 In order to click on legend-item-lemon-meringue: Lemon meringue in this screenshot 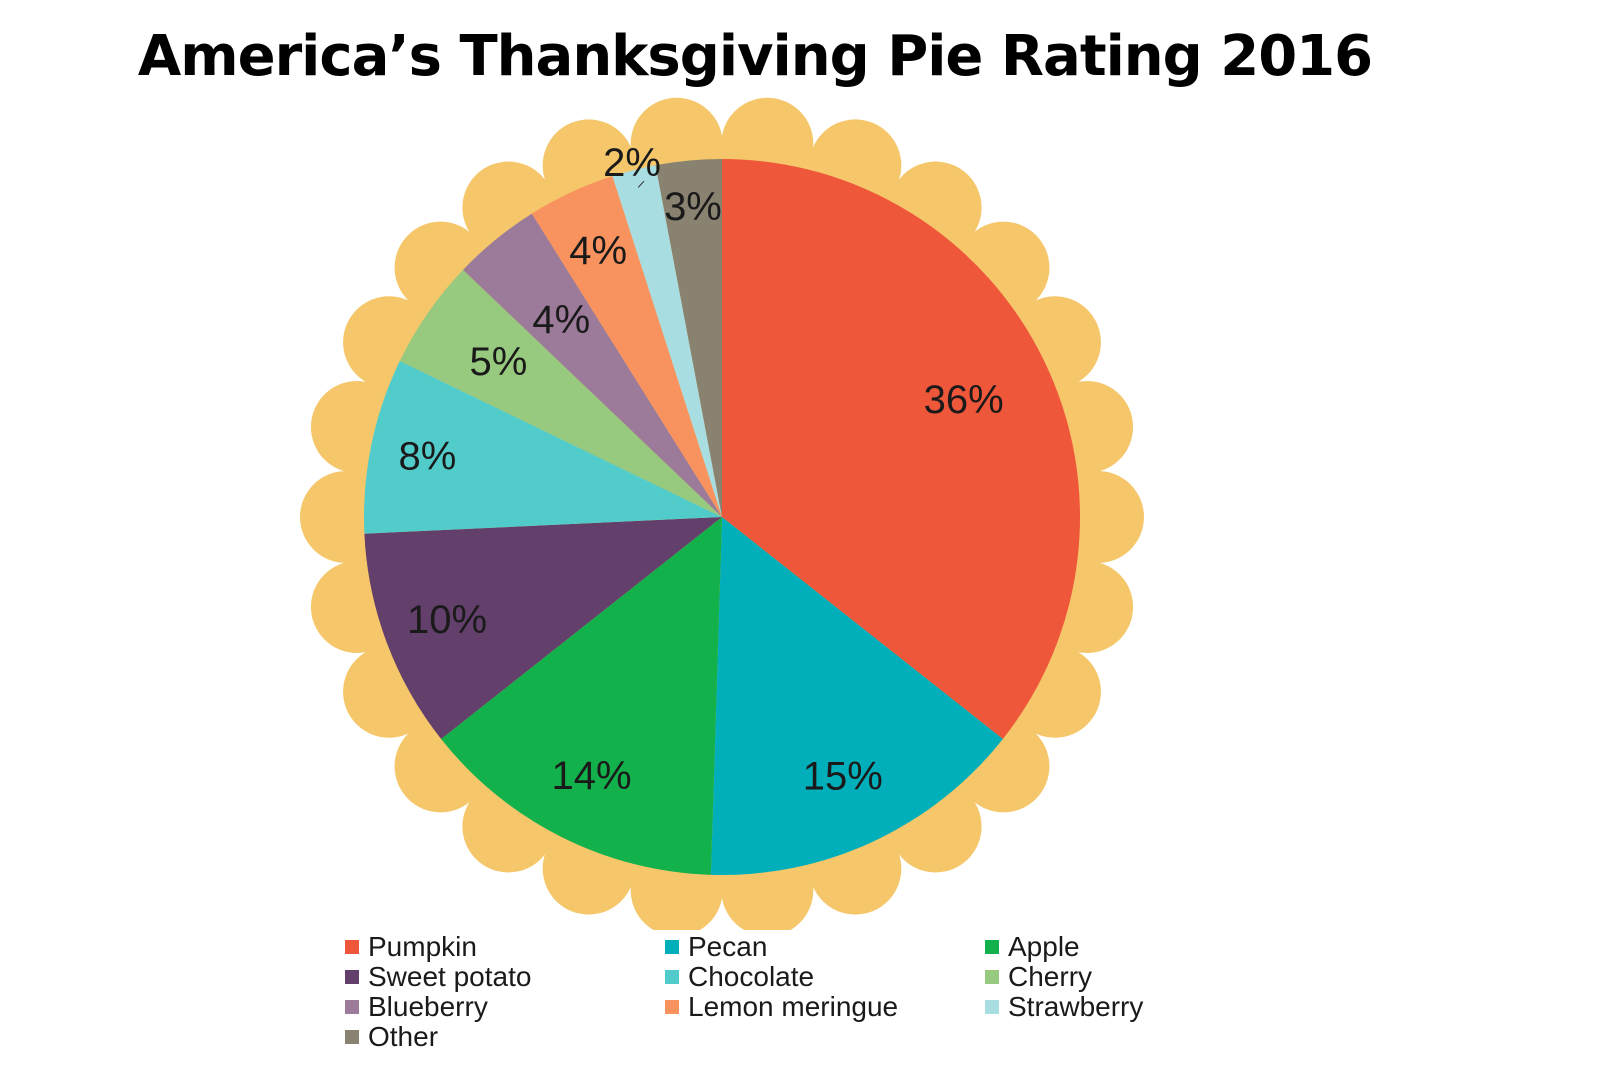, I will do `click(825, 1006)`.